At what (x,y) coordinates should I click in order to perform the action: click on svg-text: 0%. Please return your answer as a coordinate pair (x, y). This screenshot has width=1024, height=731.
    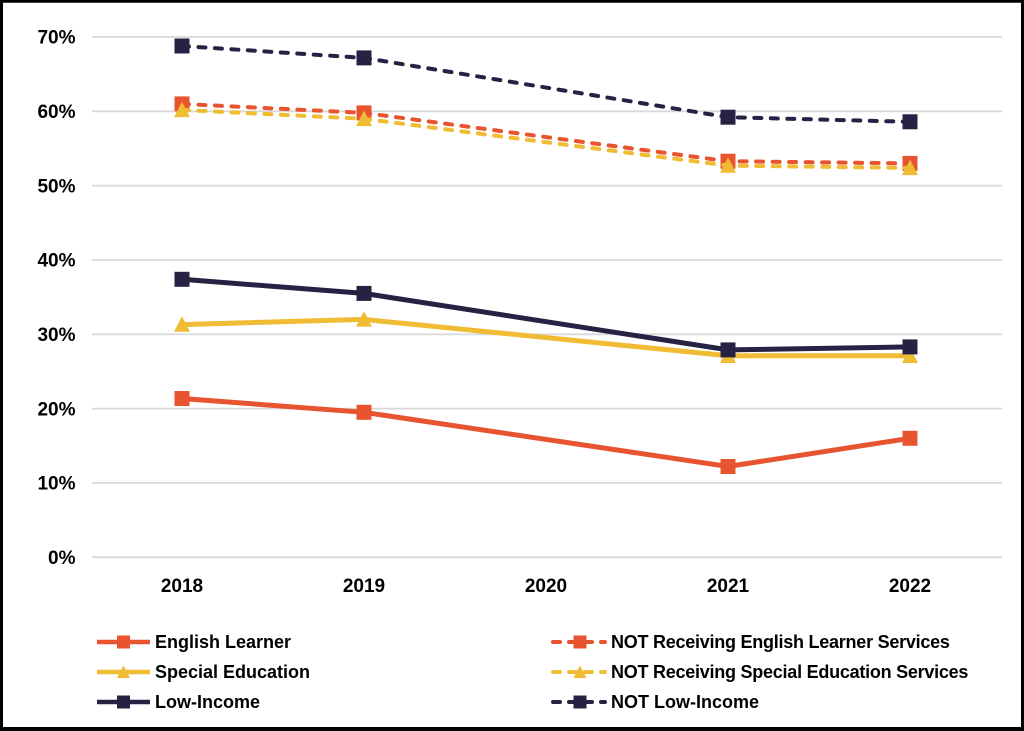
    Looking at the image, I should click on (62, 558).